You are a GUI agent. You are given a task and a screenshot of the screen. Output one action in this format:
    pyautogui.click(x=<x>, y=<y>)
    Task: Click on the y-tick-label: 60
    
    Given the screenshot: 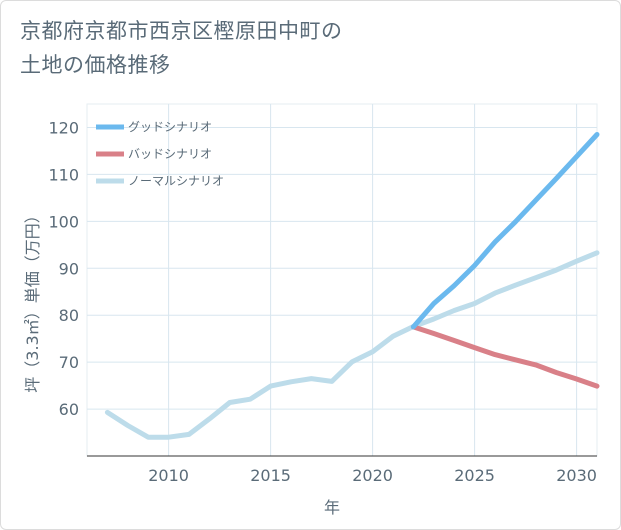 What is the action you would take?
    pyautogui.click(x=69, y=409)
    